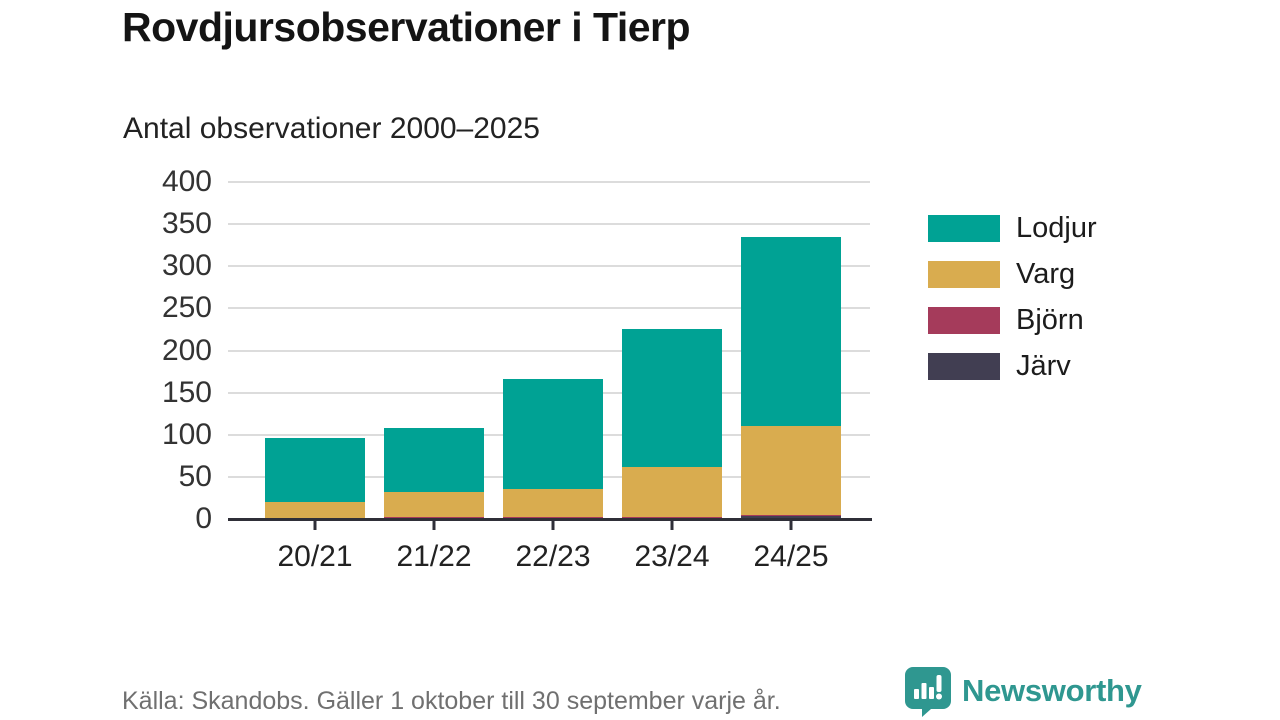  Describe the element at coordinates (186, 266) in the screenshot. I see `y-tick-label: 300` at that location.